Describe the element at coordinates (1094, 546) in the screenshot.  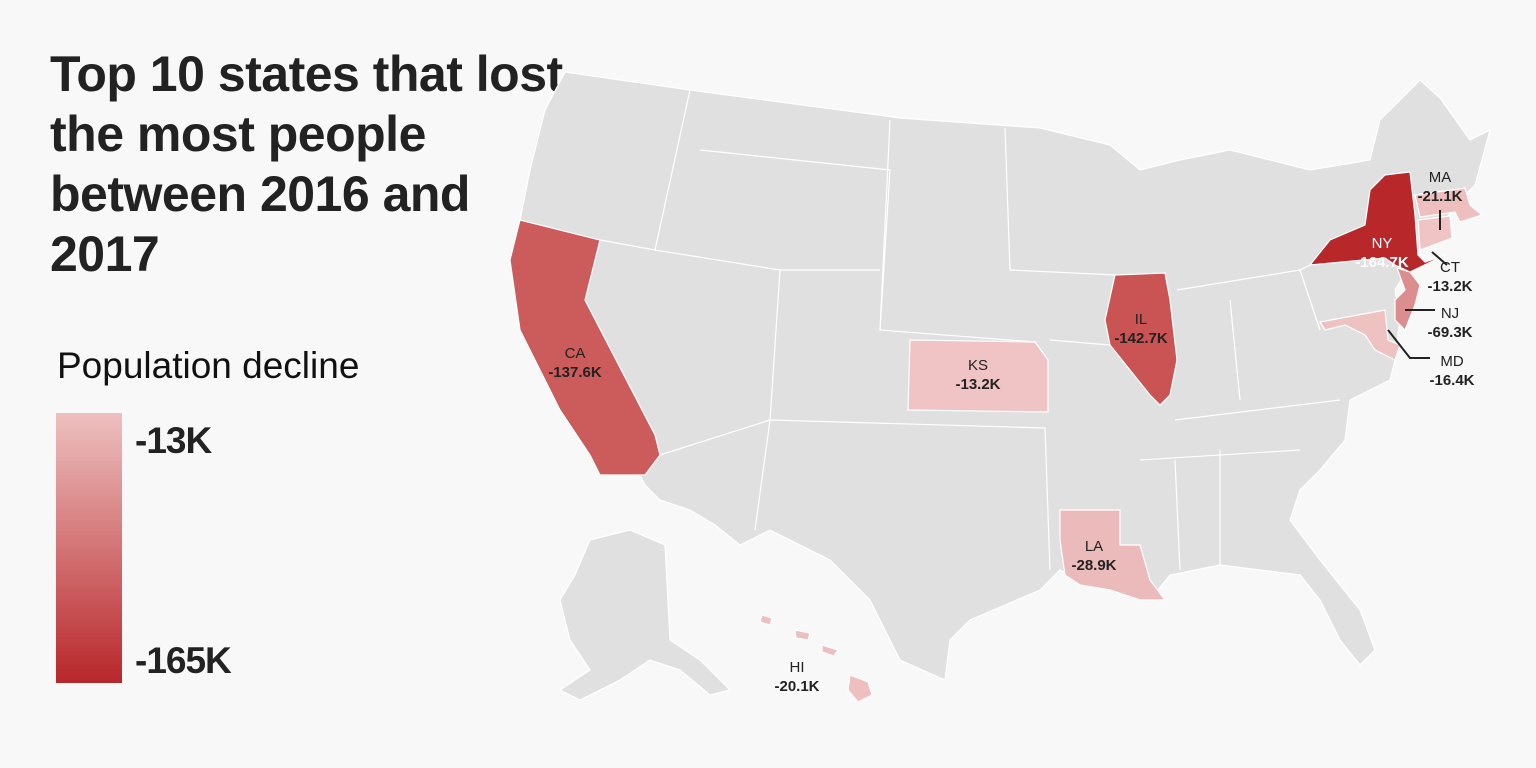
I see `state-abbr: LA` at that location.